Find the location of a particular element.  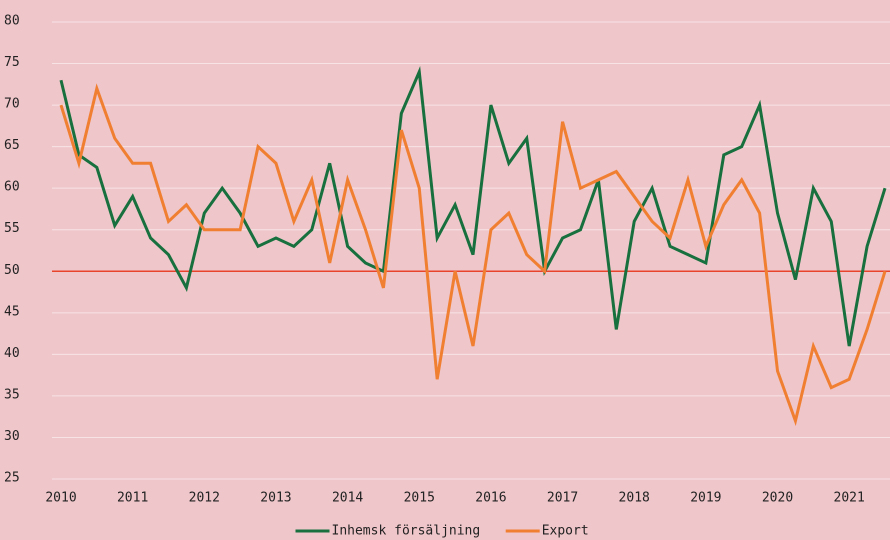

y-tick-label: 80 is located at coordinates (12, 21).